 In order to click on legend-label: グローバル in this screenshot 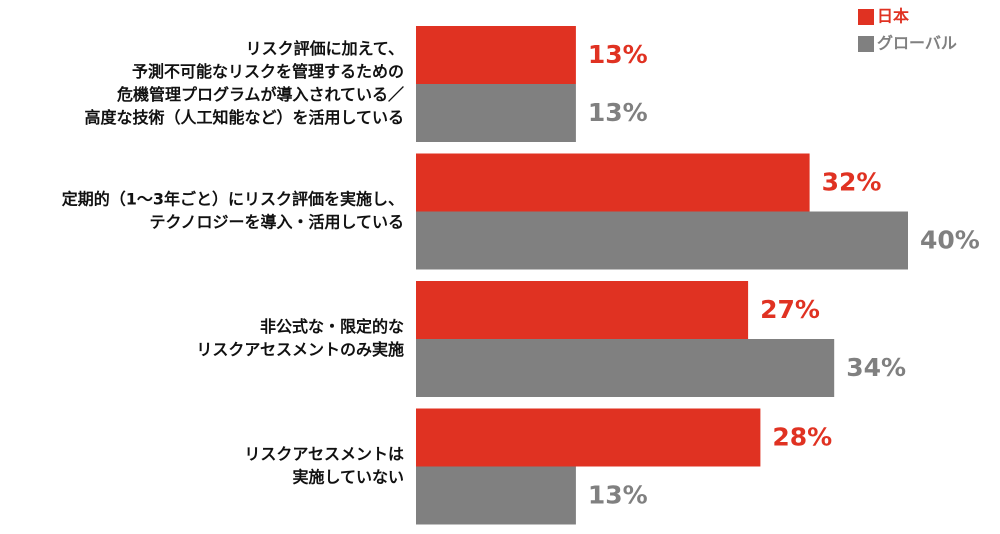, I will do `click(917, 43)`.